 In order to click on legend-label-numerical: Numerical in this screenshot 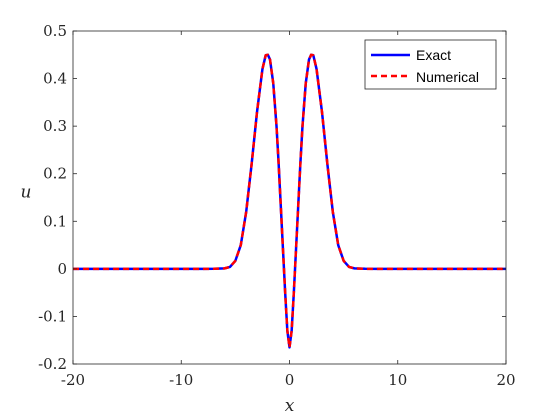, I will do `click(447, 77)`.